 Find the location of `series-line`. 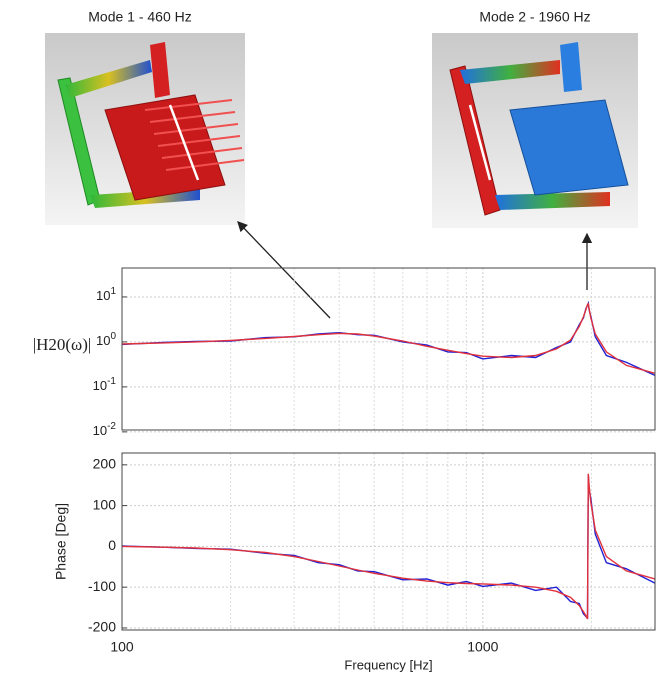

series-line is located at coordinates (388, 338).